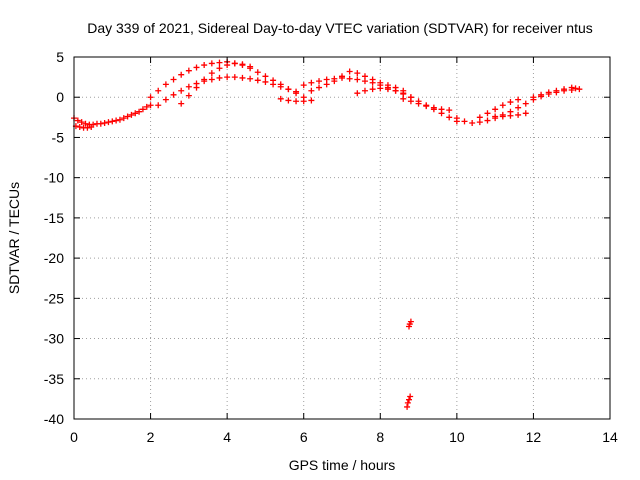  What do you see at coordinates (151, 437) in the screenshot?
I see `x-tick-label: 2` at bounding box center [151, 437].